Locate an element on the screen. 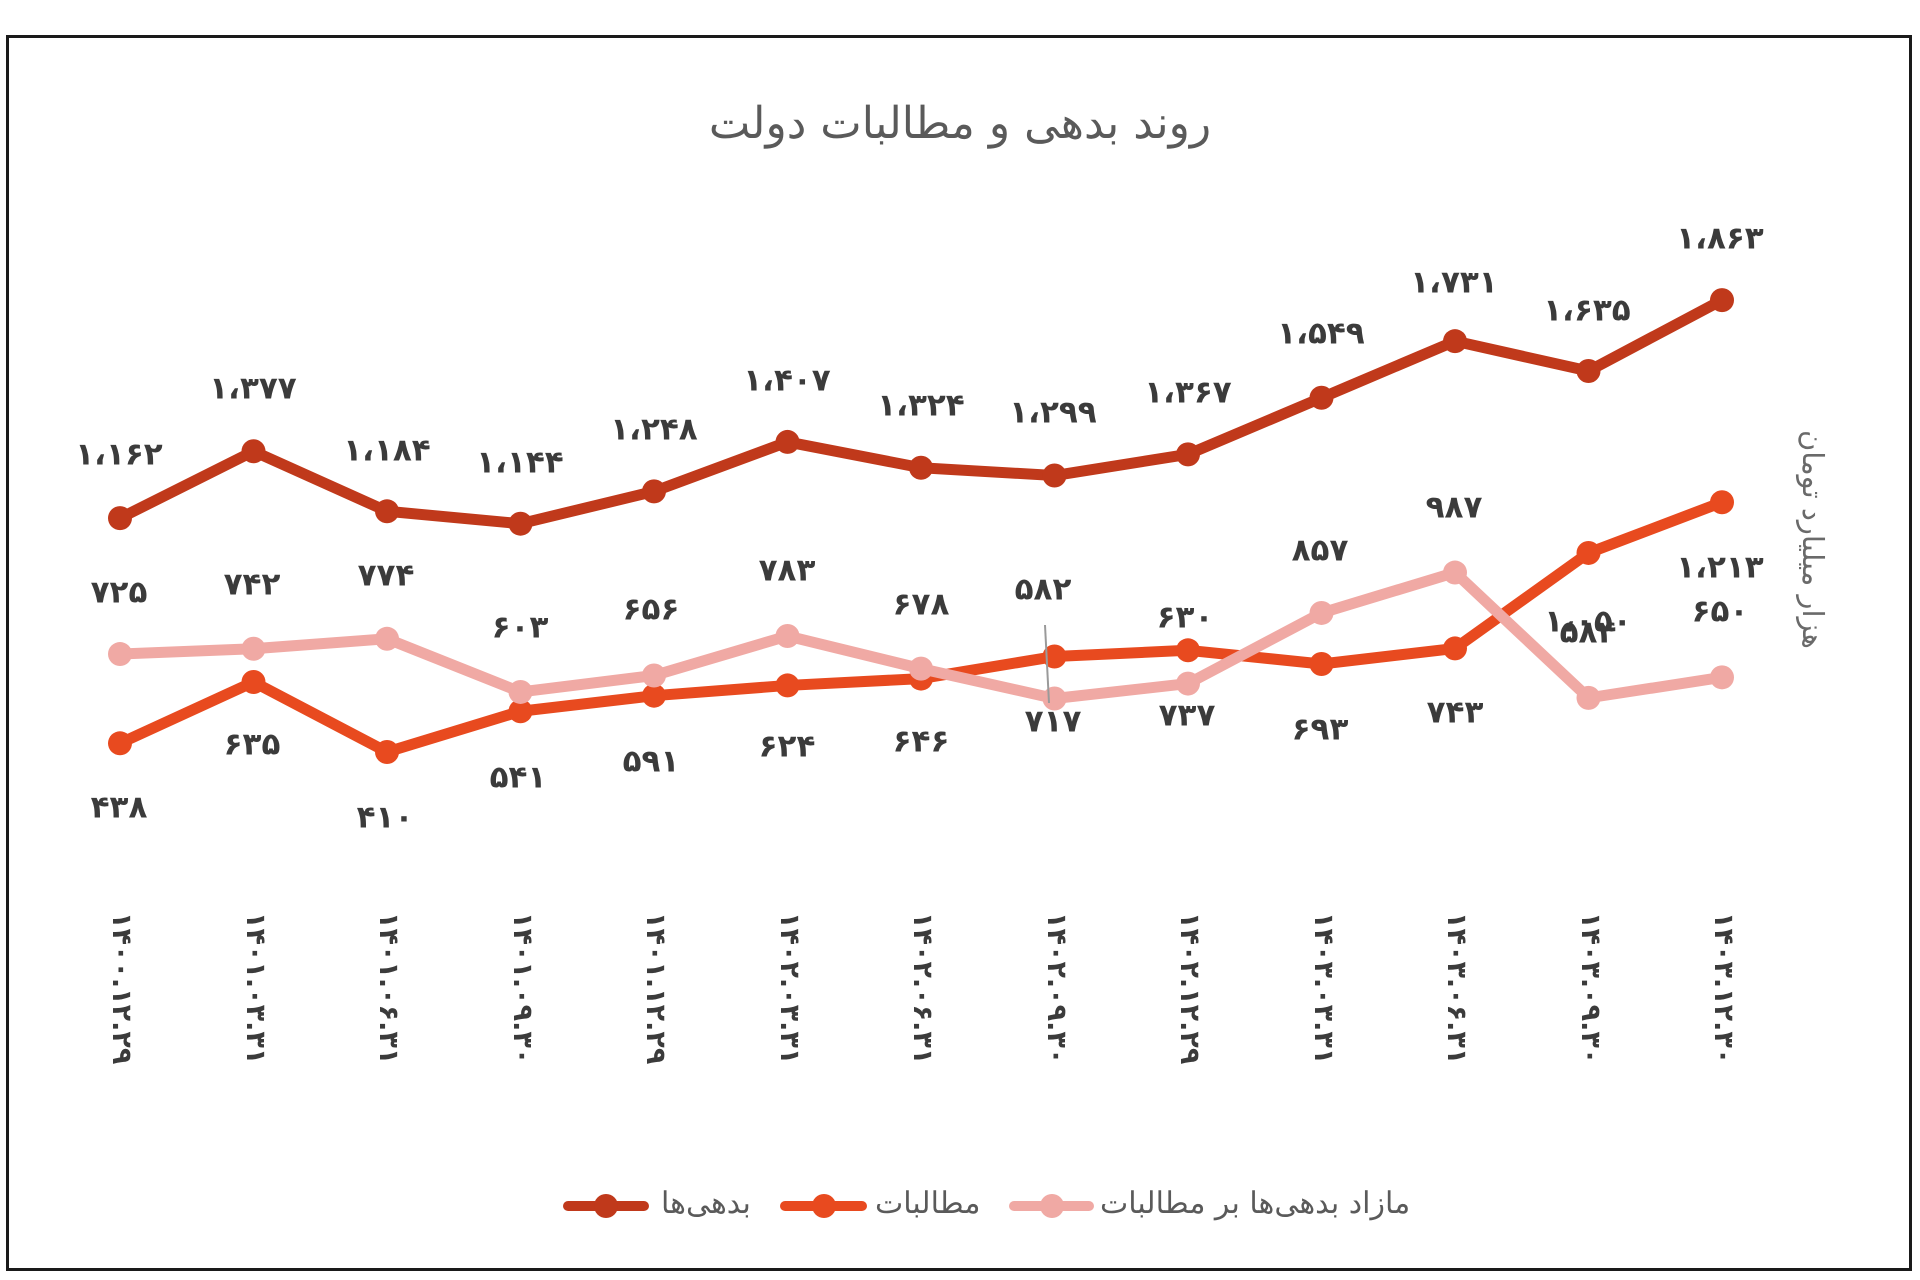 This screenshot has height=1280, width=1920. data-label-debts: ۱،۱۶۲ is located at coordinates (119, 454).